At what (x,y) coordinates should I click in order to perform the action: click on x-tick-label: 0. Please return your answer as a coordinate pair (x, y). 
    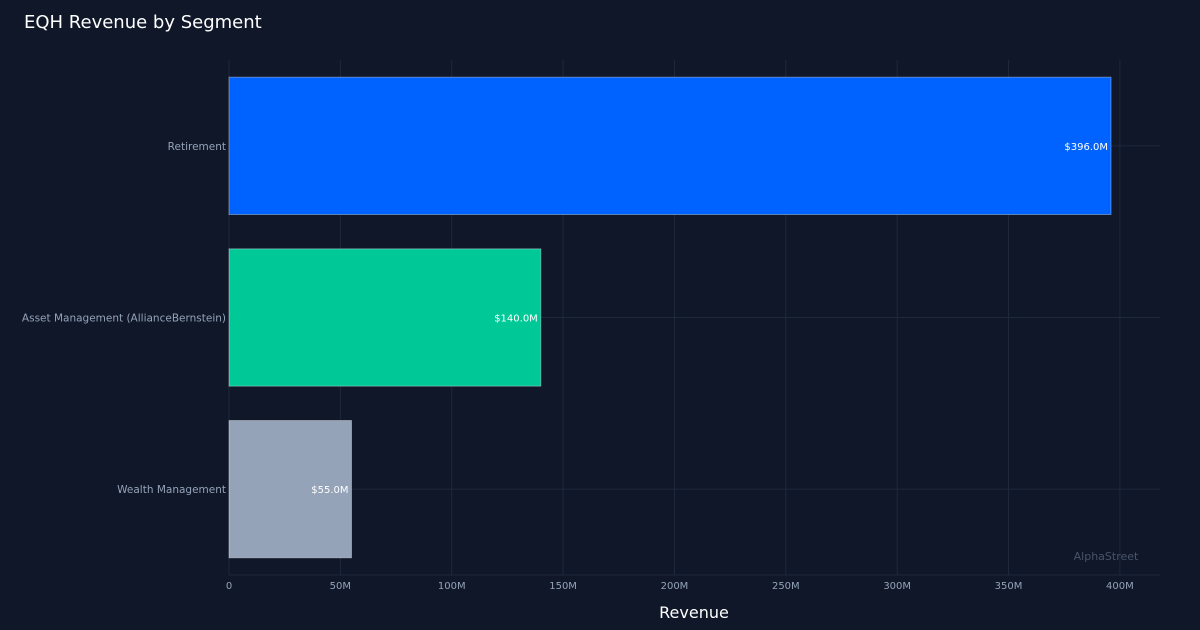
    Looking at the image, I should click on (229, 586).